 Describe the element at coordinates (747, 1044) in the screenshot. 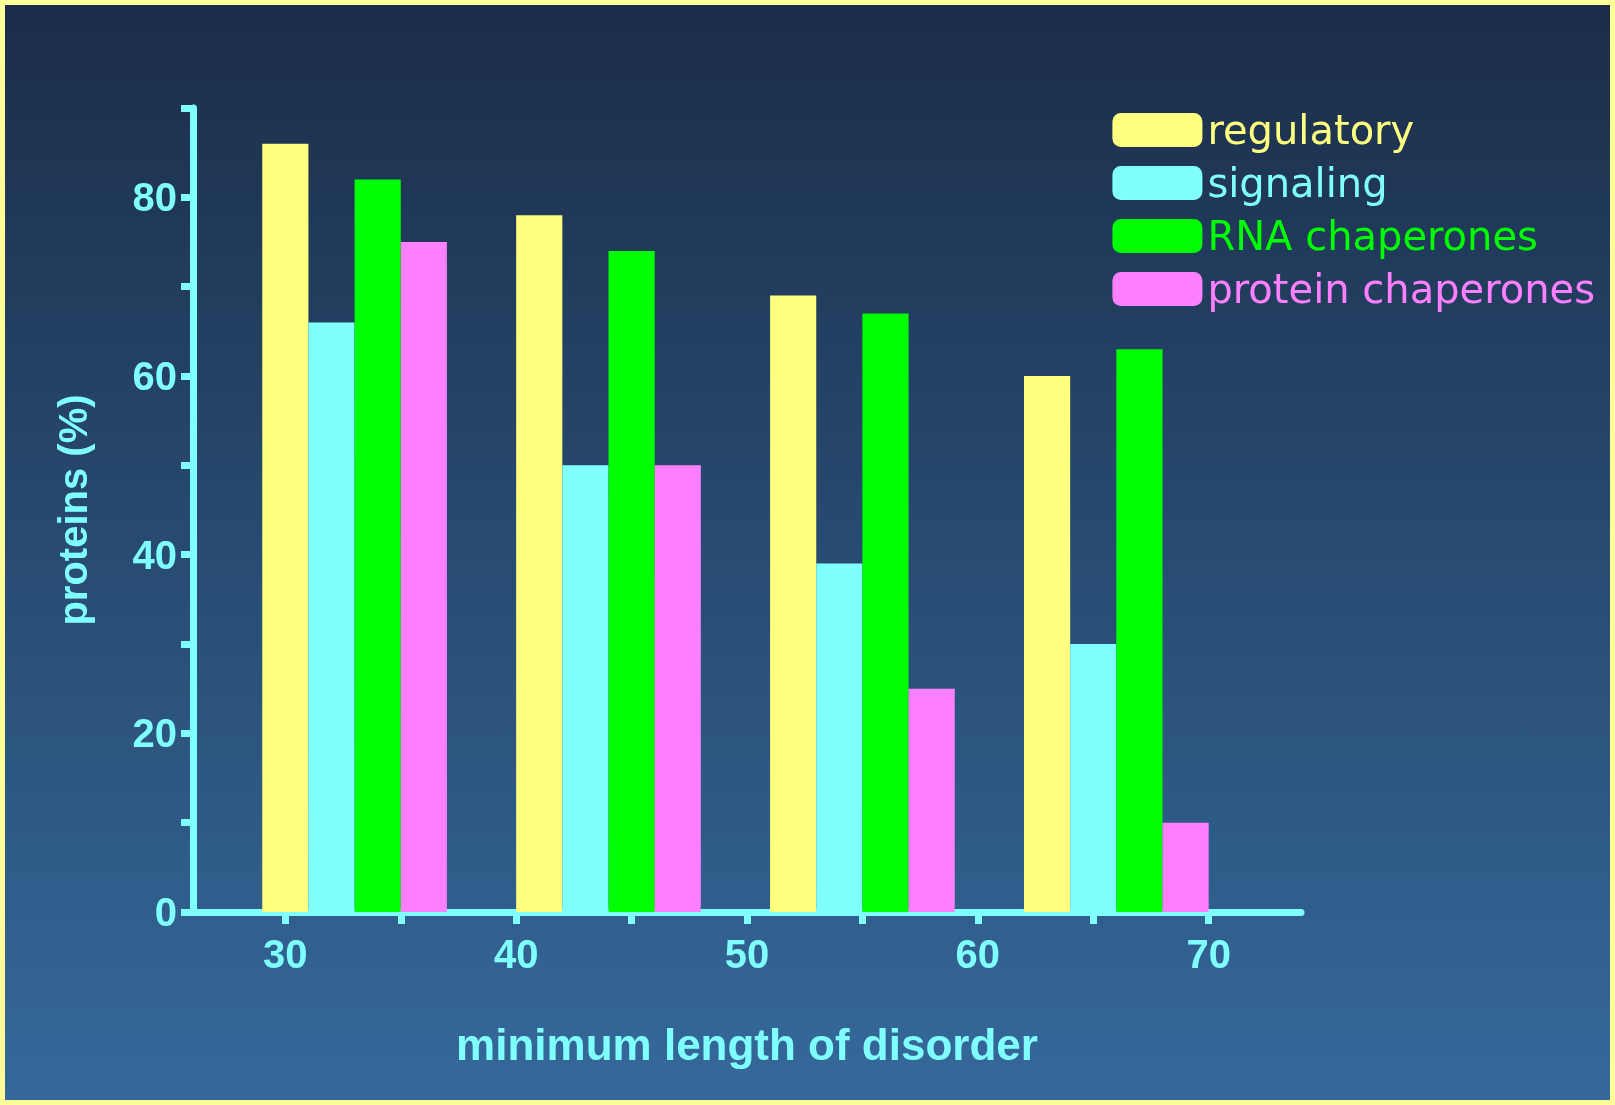

I see `x-axis-title: minimum length of disorder` at that location.